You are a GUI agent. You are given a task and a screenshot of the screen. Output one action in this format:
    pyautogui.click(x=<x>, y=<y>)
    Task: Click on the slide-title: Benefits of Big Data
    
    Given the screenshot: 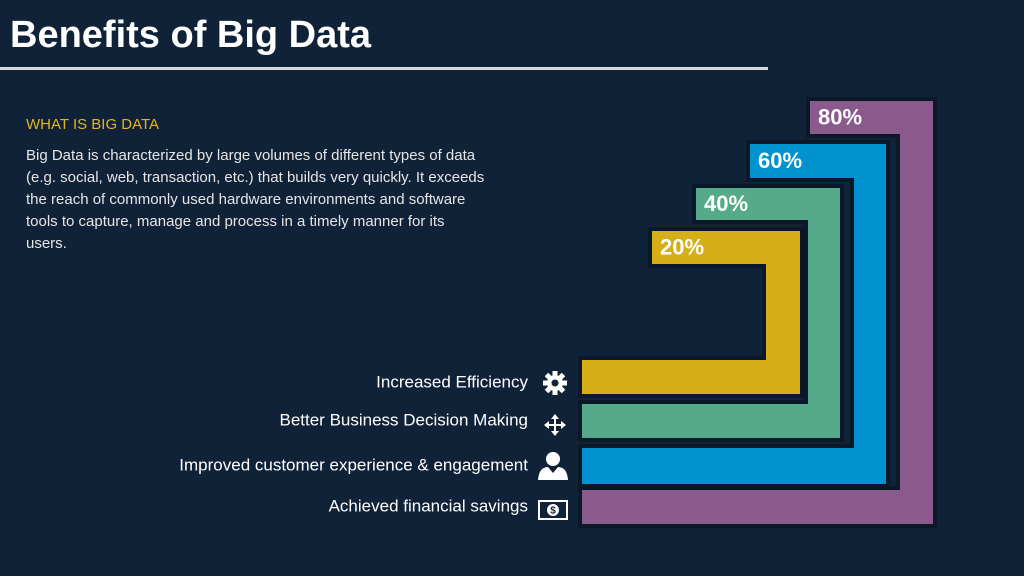 What is the action you would take?
    pyautogui.click(x=191, y=35)
    